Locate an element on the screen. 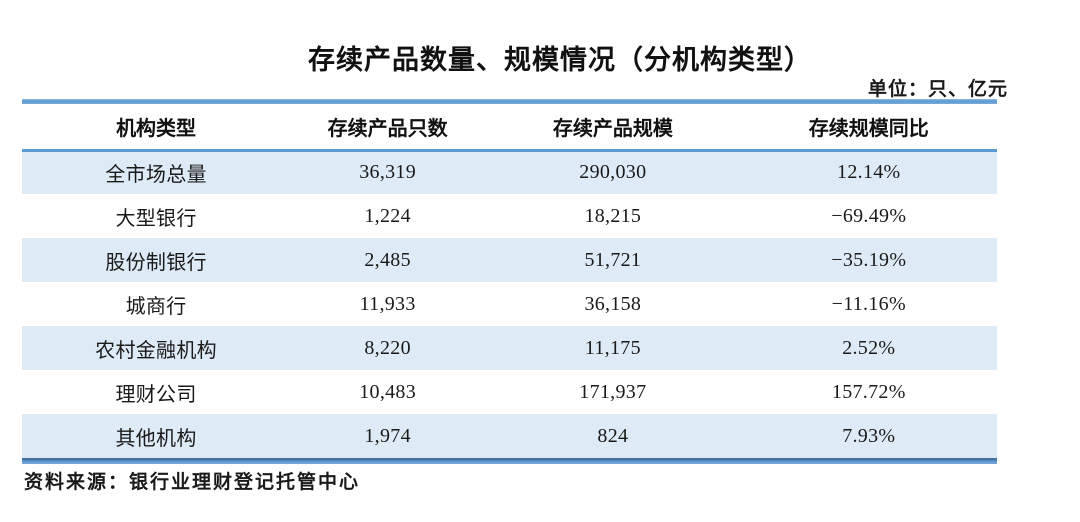  table-row: 其他机构 1,974 824 7.93% is located at coordinates (509, 436).